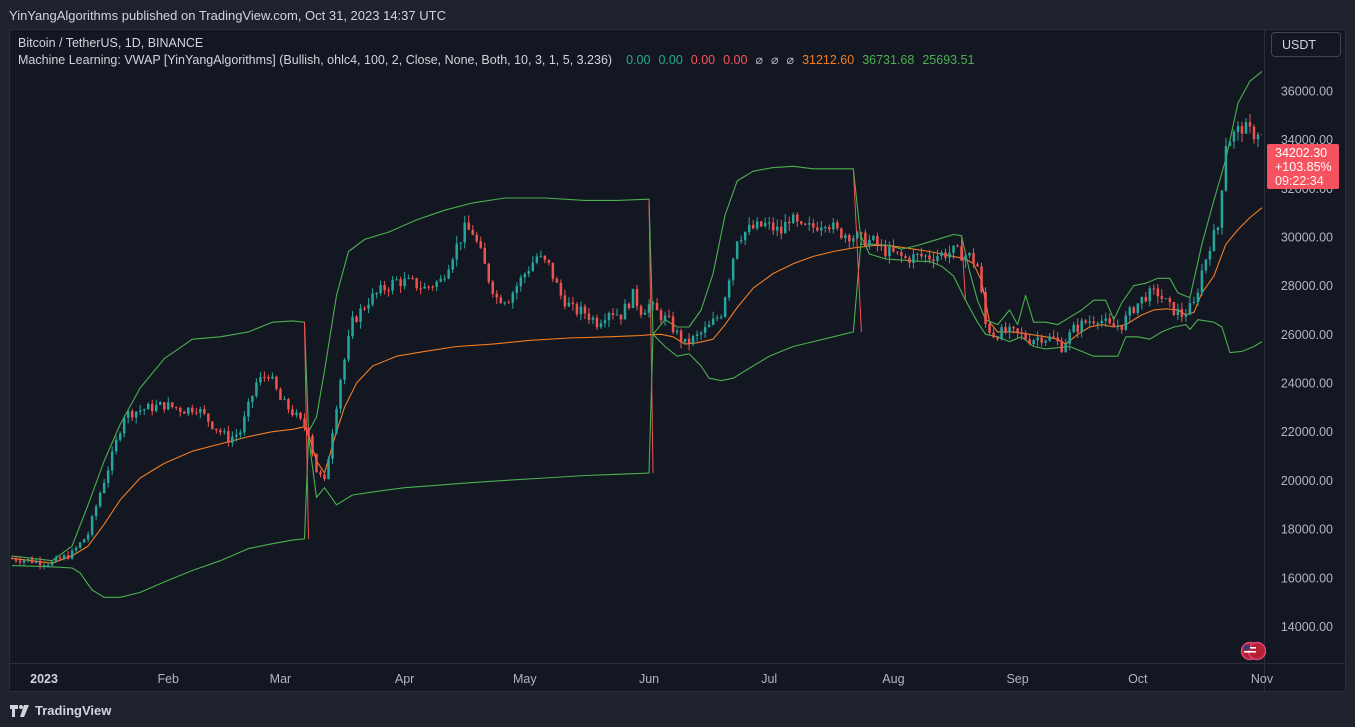 This screenshot has width=1355, height=727. I want to click on indicator-value: 31212.60, so click(828, 60).